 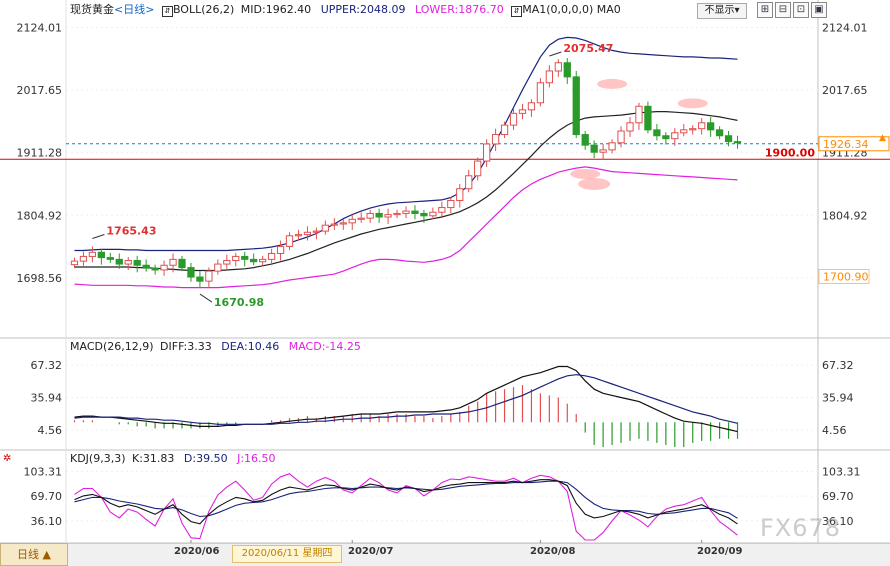 I want to click on price-tick-right: 2124.01, so click(x=845, y=27).